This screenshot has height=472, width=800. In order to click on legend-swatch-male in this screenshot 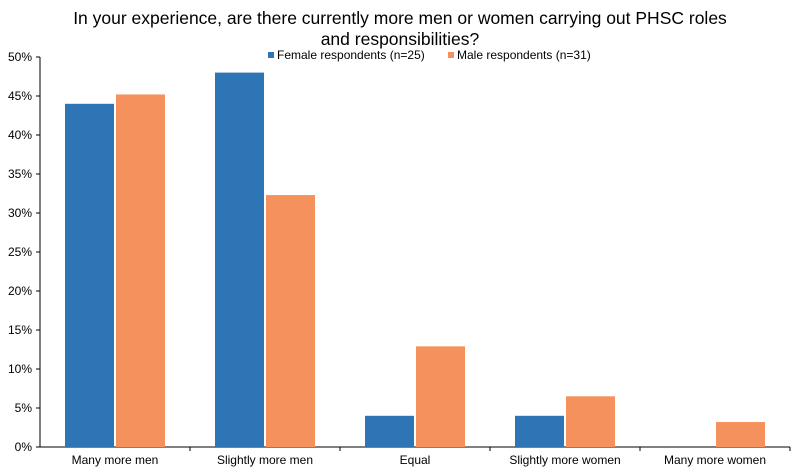, I will do `click(451, 55)`.